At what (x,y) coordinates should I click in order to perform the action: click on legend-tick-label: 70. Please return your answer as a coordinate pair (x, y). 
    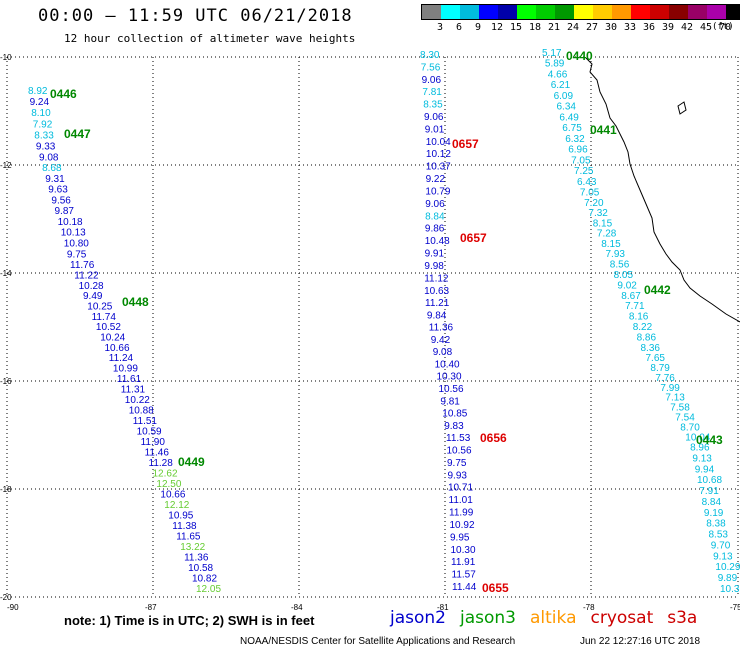
    Looking at the image, I should click on (725, 27).